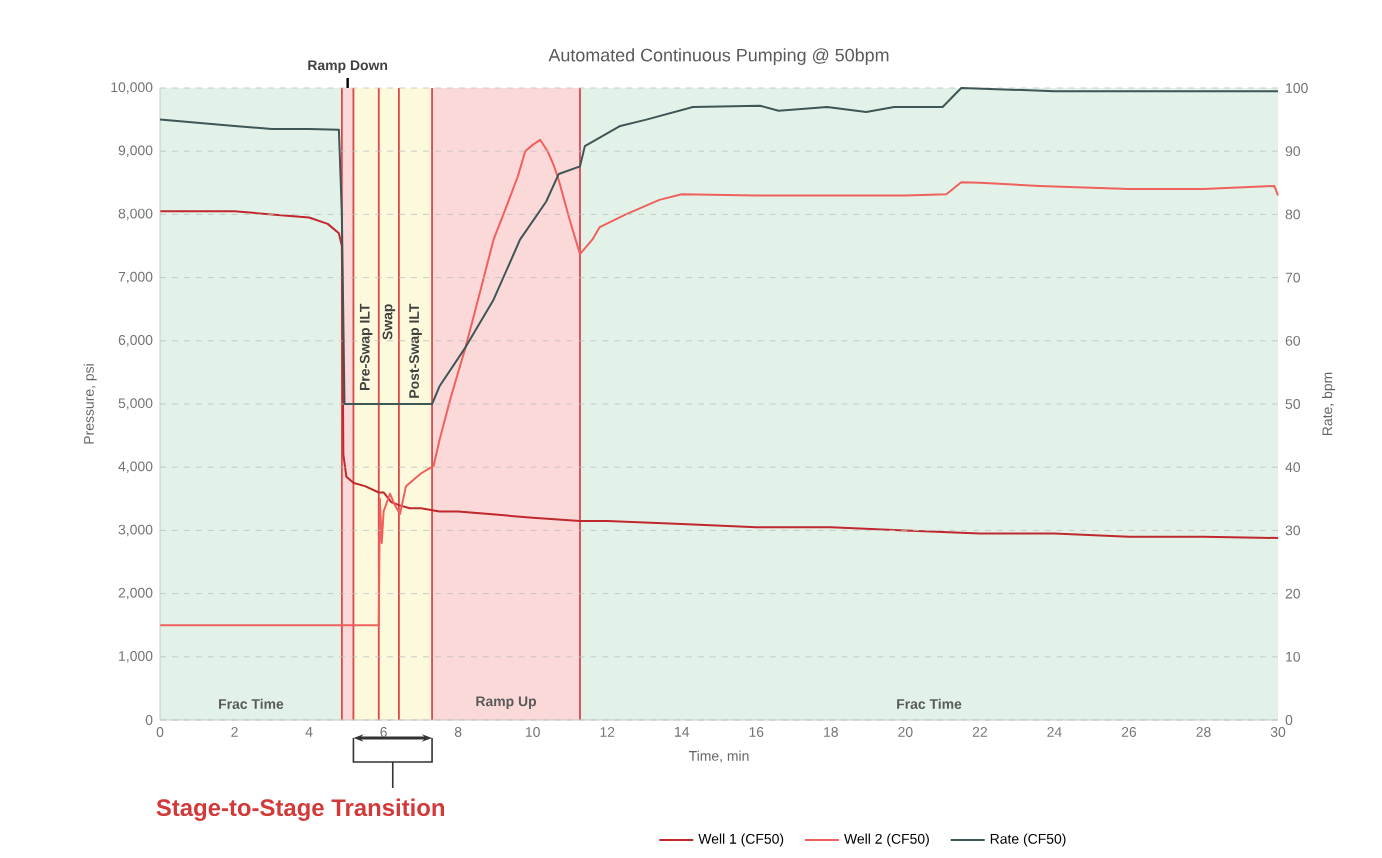 The height and width of the screenshot is (858, 1382). Describe the element at coordinates (300, 809) in the screenshot. I see `text: Stage-to-Stage Transition` at that location.